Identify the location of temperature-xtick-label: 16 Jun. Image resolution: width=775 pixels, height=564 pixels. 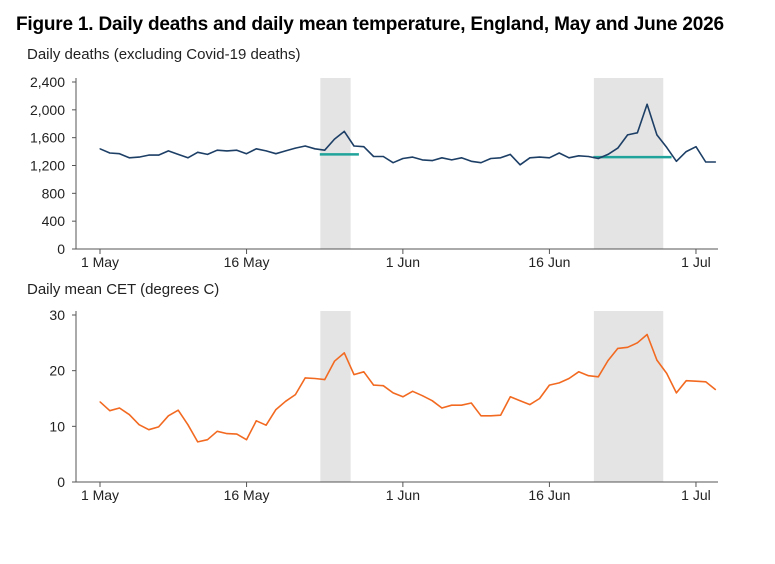
(549, 495).